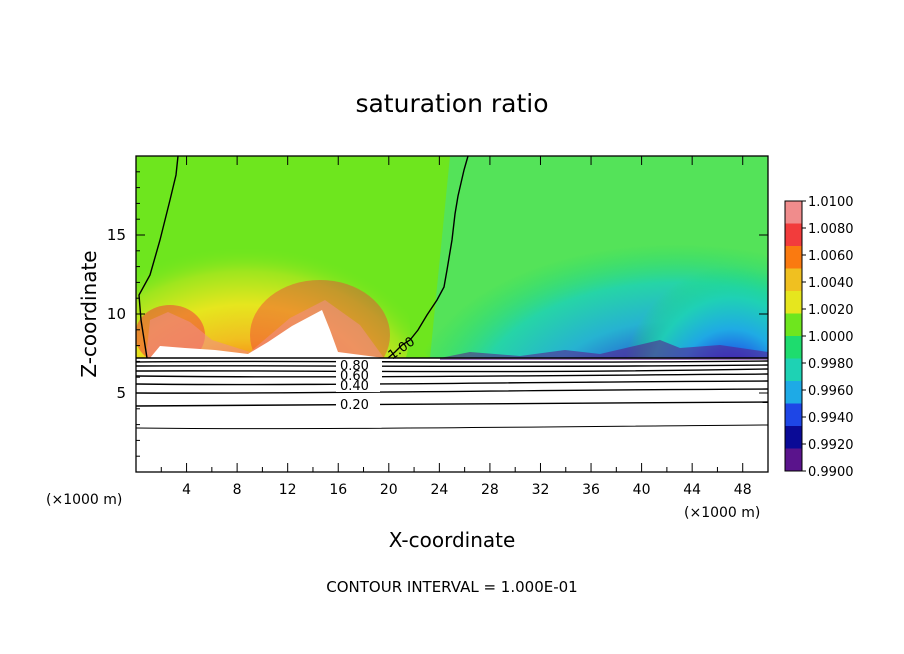  What do you see at coordinates (451, 587) in the screenshot?
I see `contour-interval-footer: CONTOUR INTERVAL = 1.000E-01` at bounding box center [451, 587].